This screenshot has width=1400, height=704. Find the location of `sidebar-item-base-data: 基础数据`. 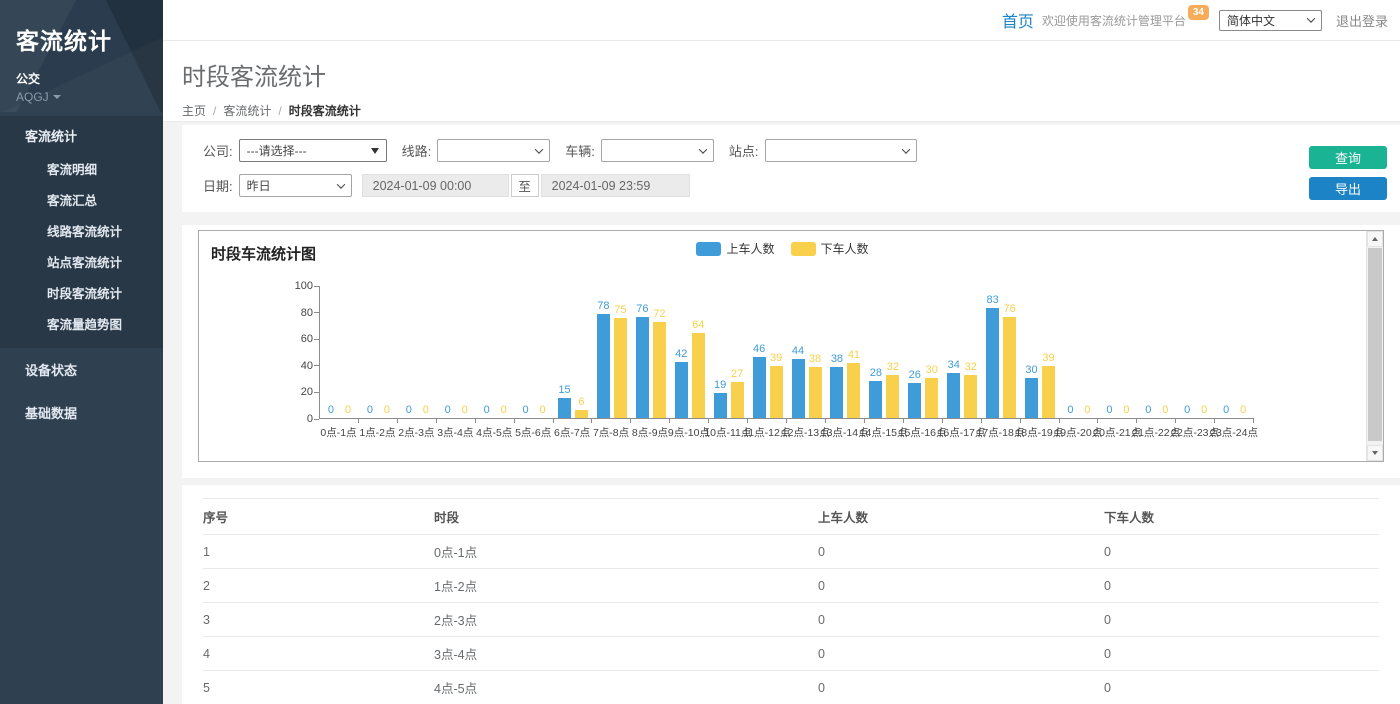

sidebar-item-base-data: 基础数据 is located at coordinates (51, 413).